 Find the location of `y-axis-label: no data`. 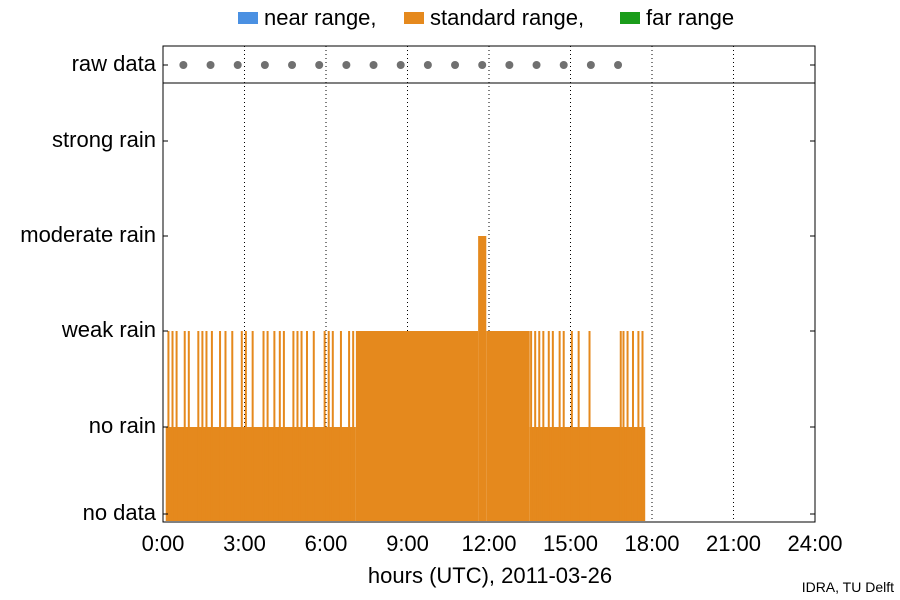

y-axis-label: no data is located at coordinates (120, 512).